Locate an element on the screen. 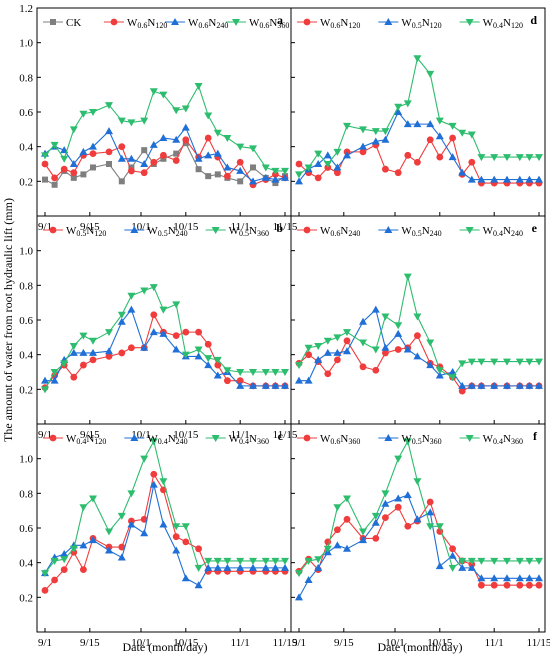 The image size is (550, 660). series-line is located at coordinates (418, 543).